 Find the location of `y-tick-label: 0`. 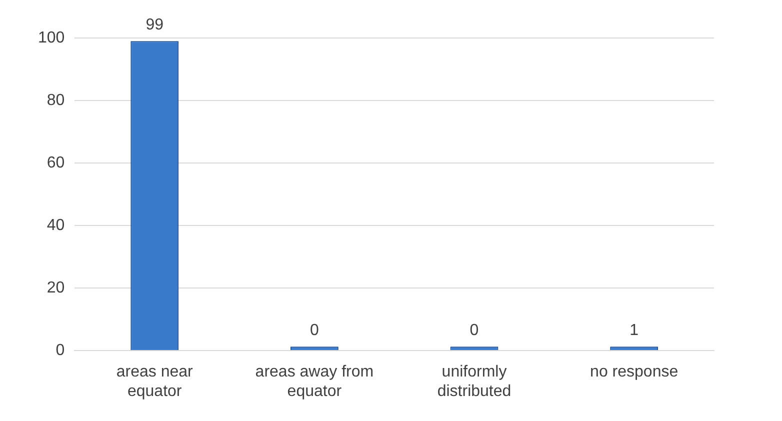

y-tick-label: 0 is located at coordinates (60, 351).